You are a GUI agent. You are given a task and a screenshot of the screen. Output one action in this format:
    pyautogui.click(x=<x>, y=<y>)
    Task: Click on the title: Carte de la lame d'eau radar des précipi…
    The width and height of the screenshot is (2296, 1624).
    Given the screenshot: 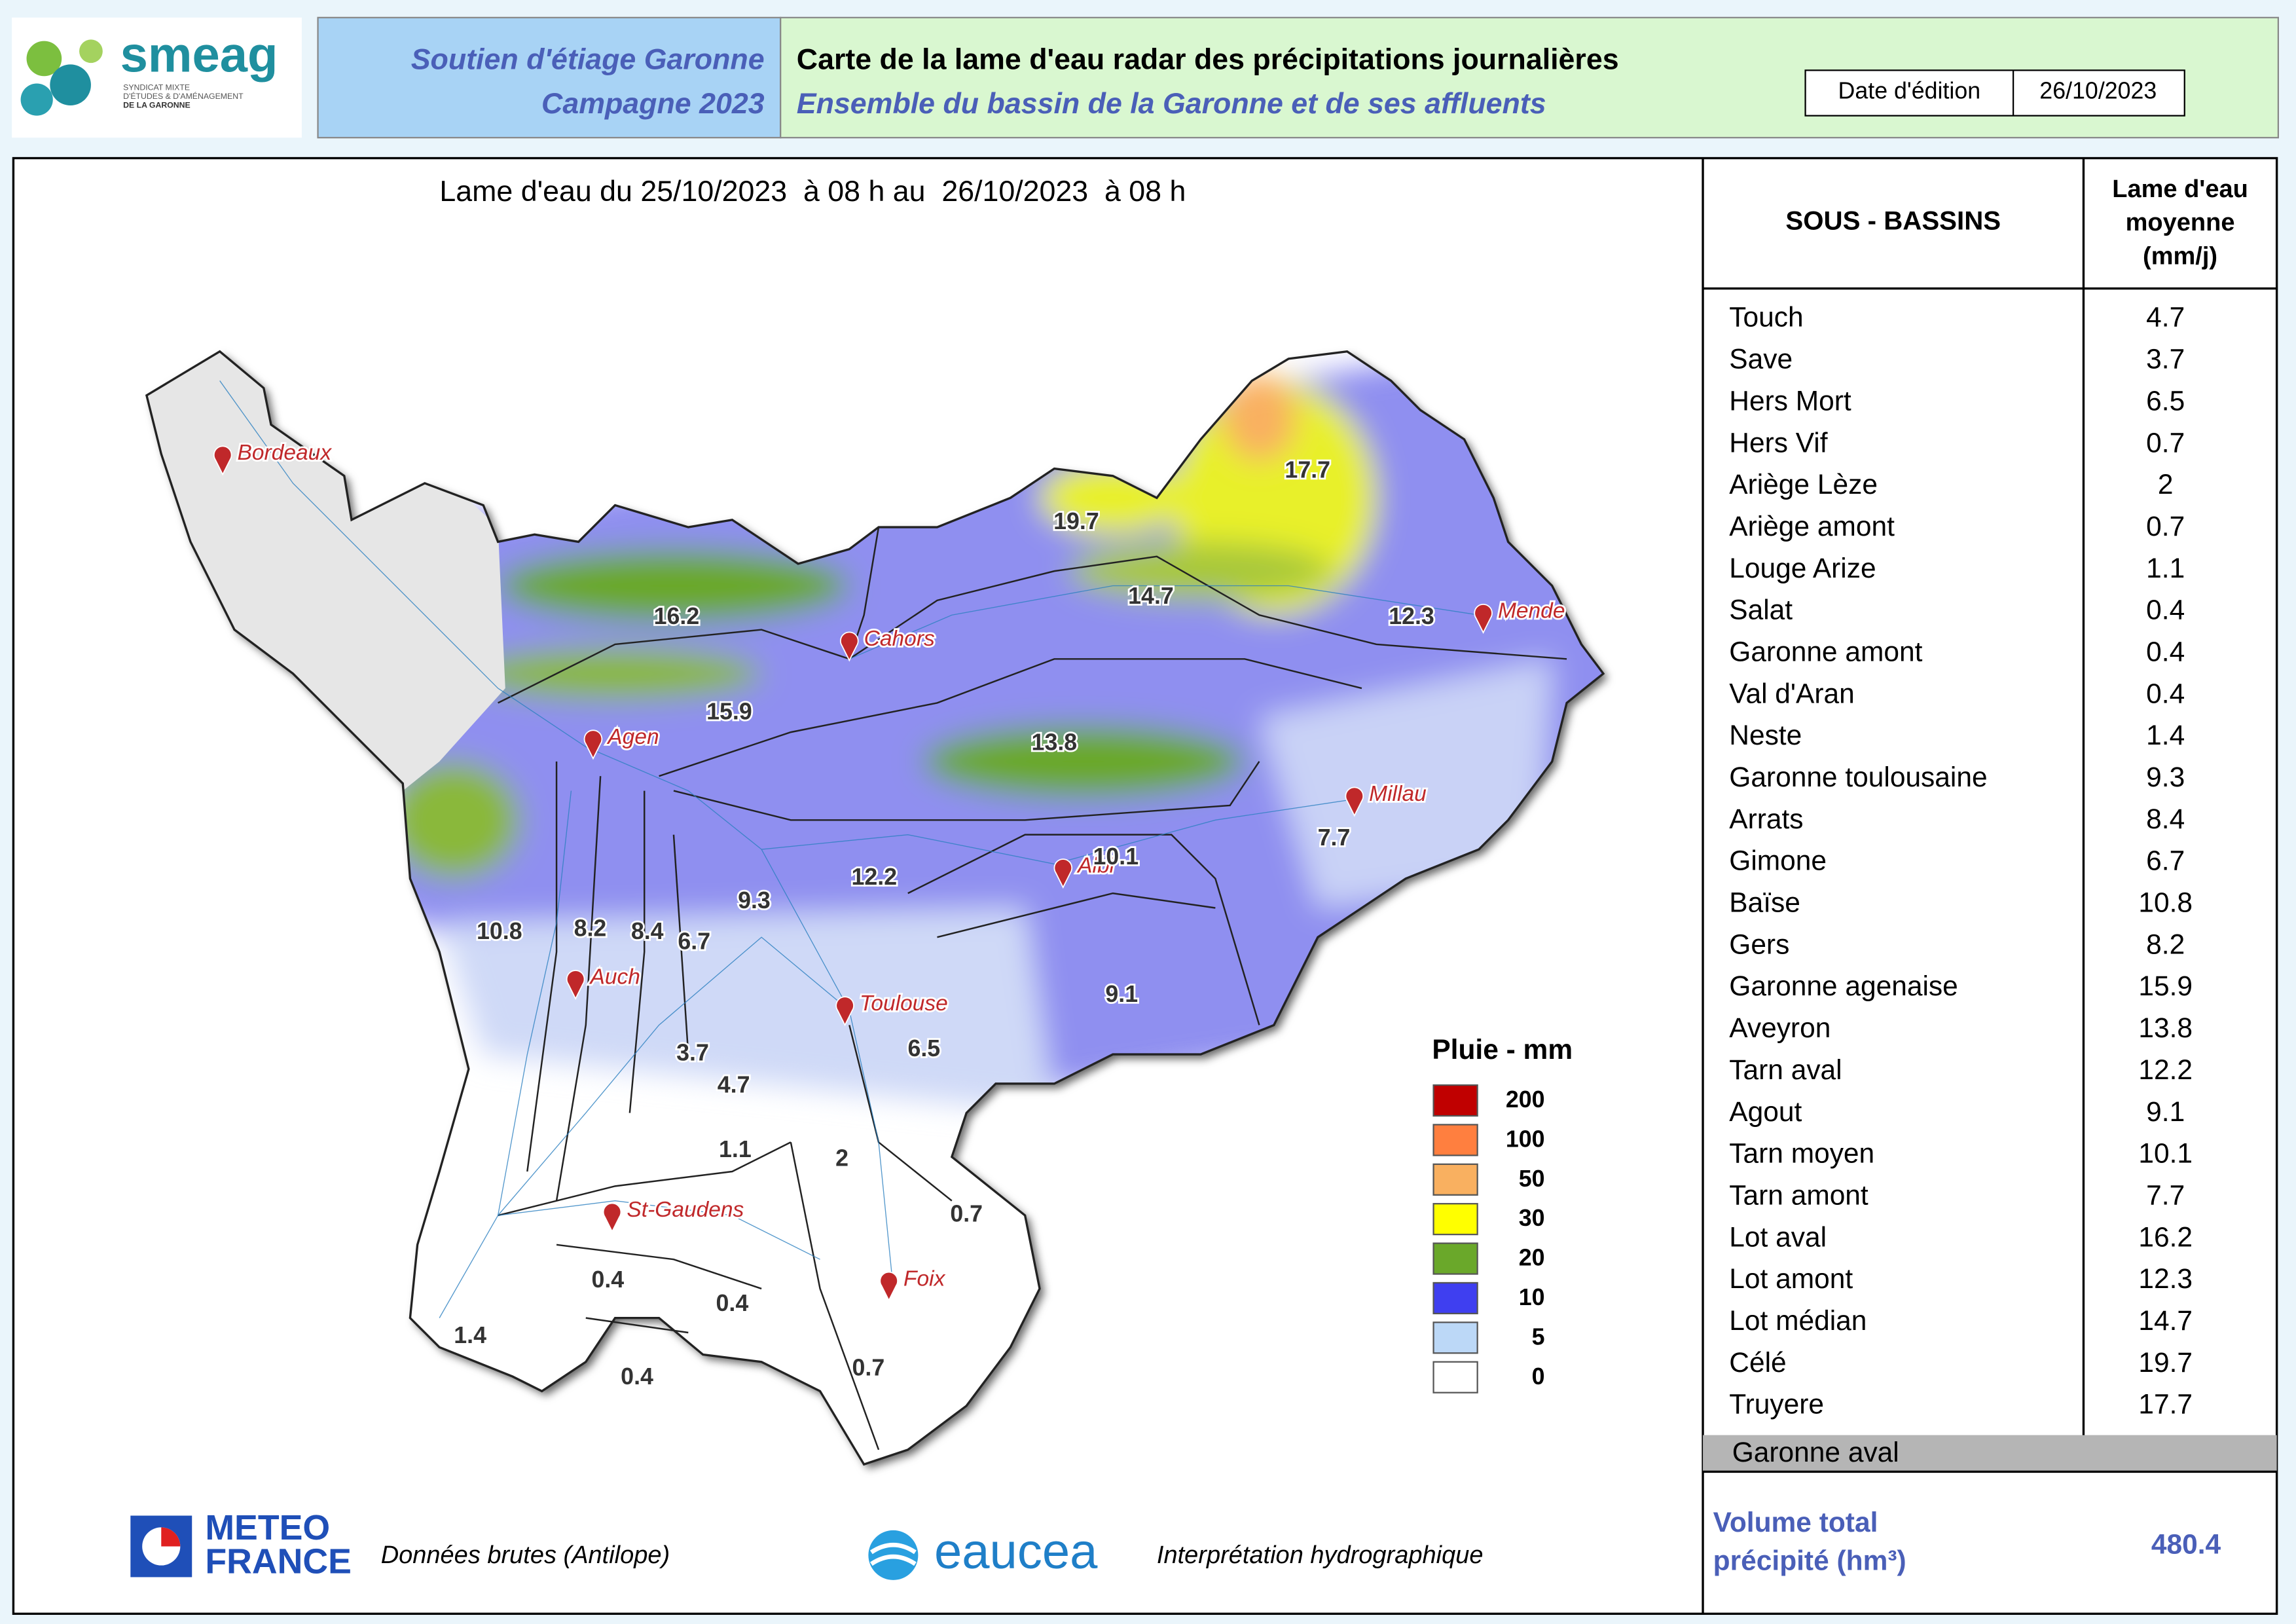 What is the action you would take?
    pyautogui.click(x=1208, y=60)
    